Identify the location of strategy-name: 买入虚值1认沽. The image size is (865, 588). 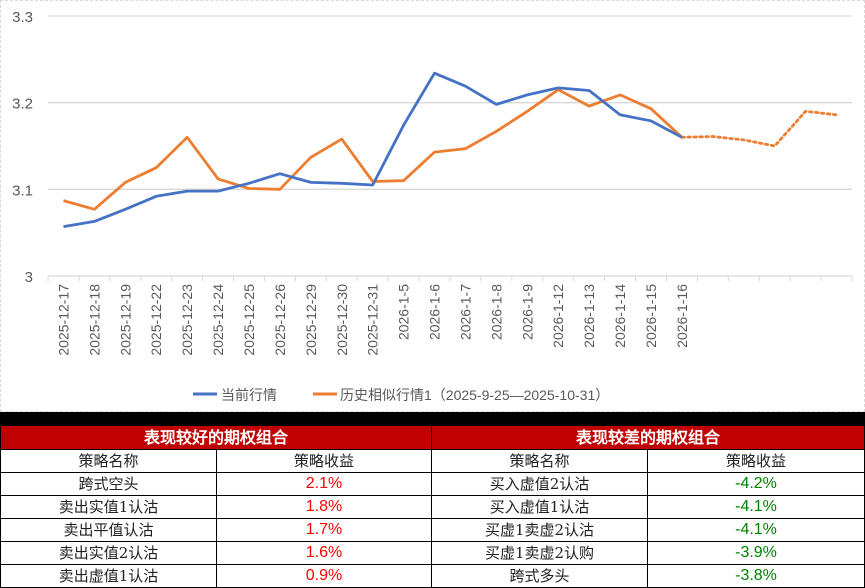
(539, 507).